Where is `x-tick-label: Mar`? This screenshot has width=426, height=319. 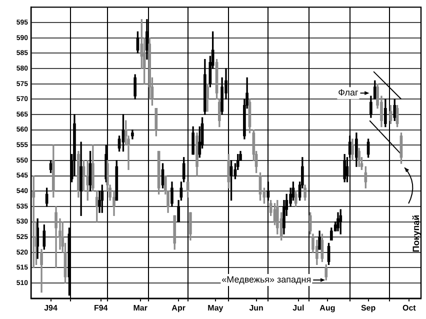
x-tick-label: Mar is located at coordinates (140, 307).